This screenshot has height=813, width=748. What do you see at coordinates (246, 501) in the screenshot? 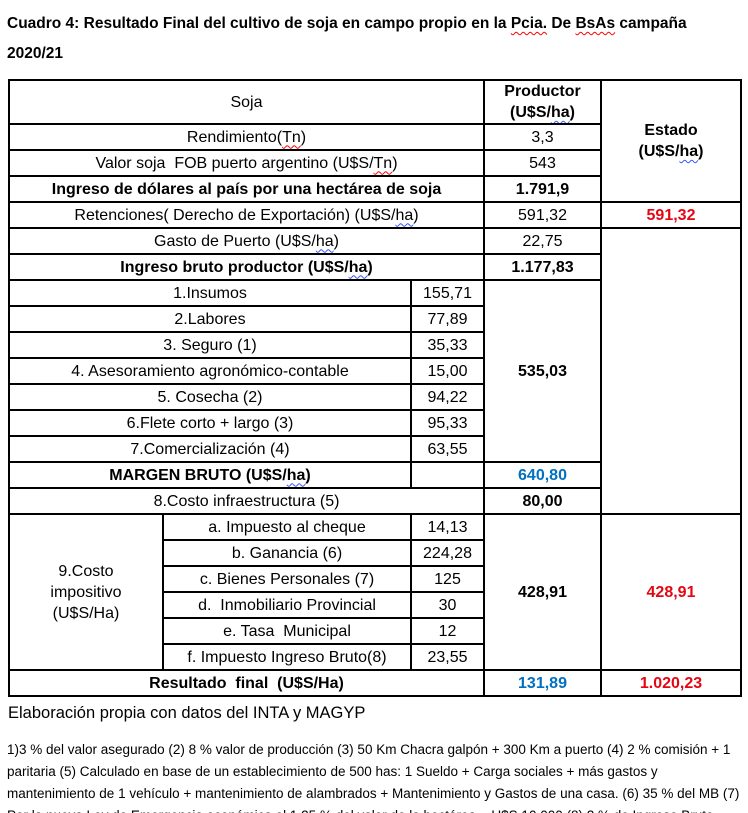
I see `cell-infraestructura-label: 8.Costo infraestructura (5)` at bounding box center [246, 501].